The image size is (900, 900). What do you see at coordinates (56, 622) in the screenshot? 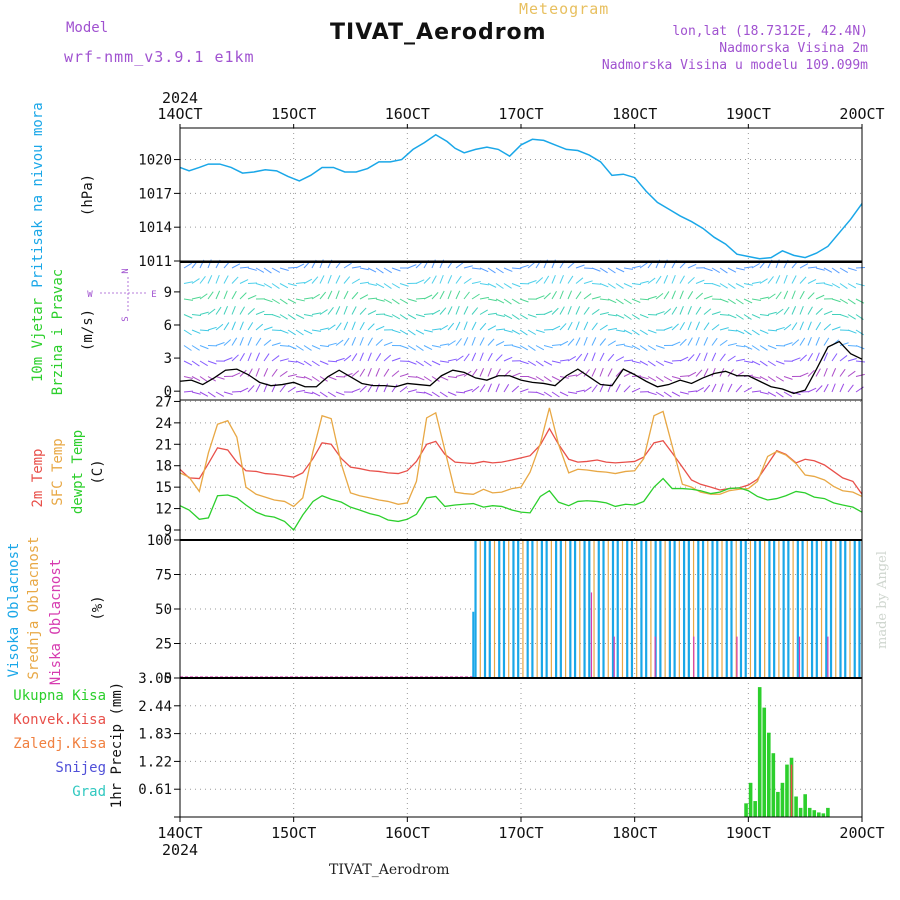
I see `low-cloud-label: Niska Oblacnost` at bounding box center [56, 622].